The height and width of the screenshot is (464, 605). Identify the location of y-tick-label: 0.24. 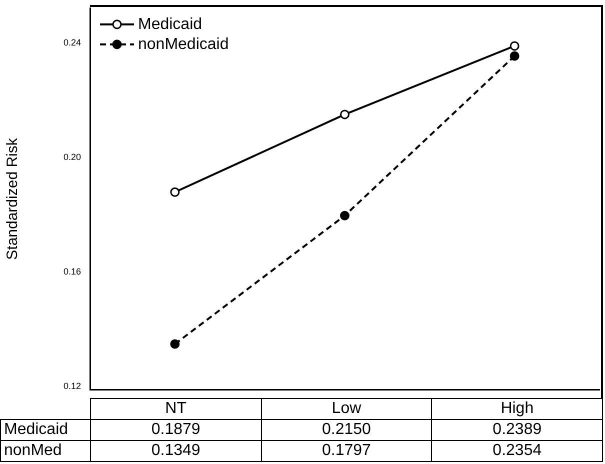
(72, 42).